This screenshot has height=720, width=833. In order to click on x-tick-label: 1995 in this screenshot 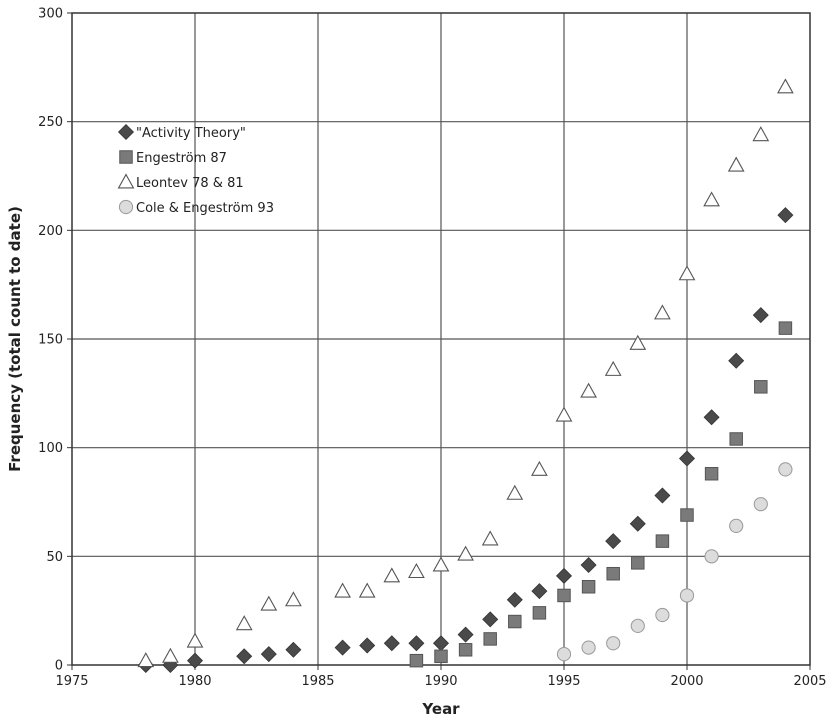, I will do `click(563, 681)`.